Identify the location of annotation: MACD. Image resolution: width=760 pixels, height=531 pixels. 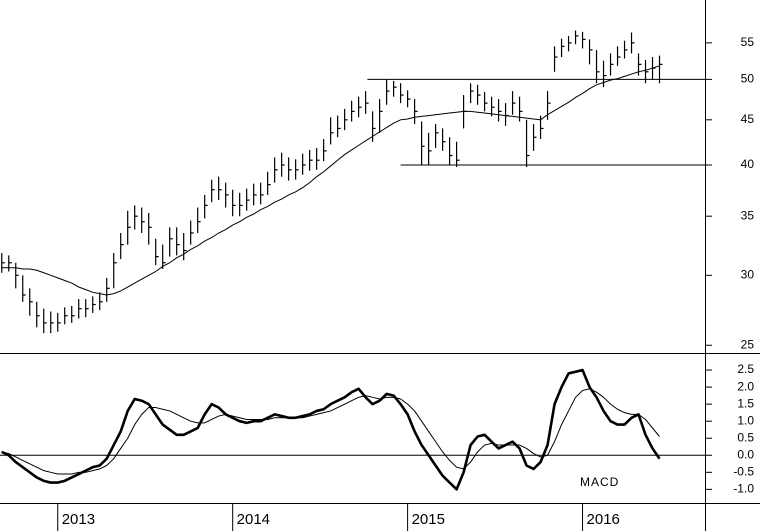
(599, 482).